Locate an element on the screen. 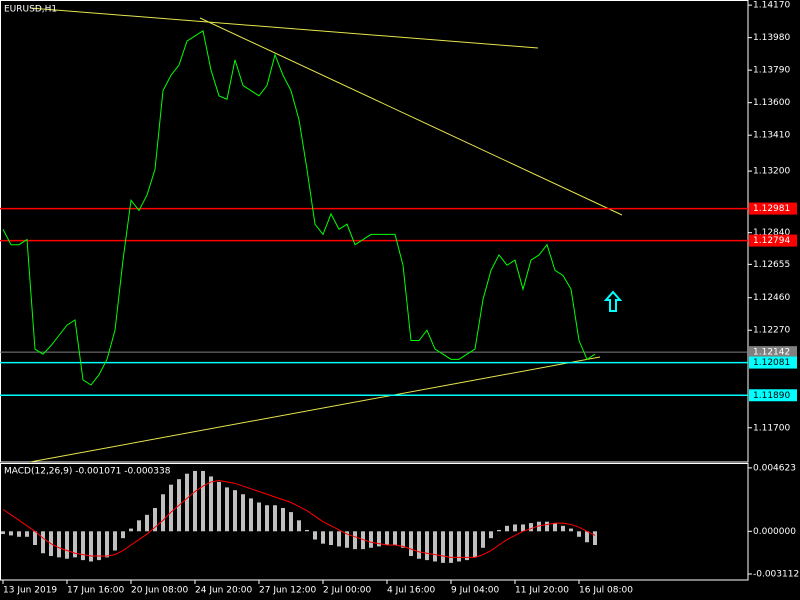 The image size is (800, 600). macd-title: MACD(12,26,9) -0.001071 -0.000338 is located at coordinates (87, 472).